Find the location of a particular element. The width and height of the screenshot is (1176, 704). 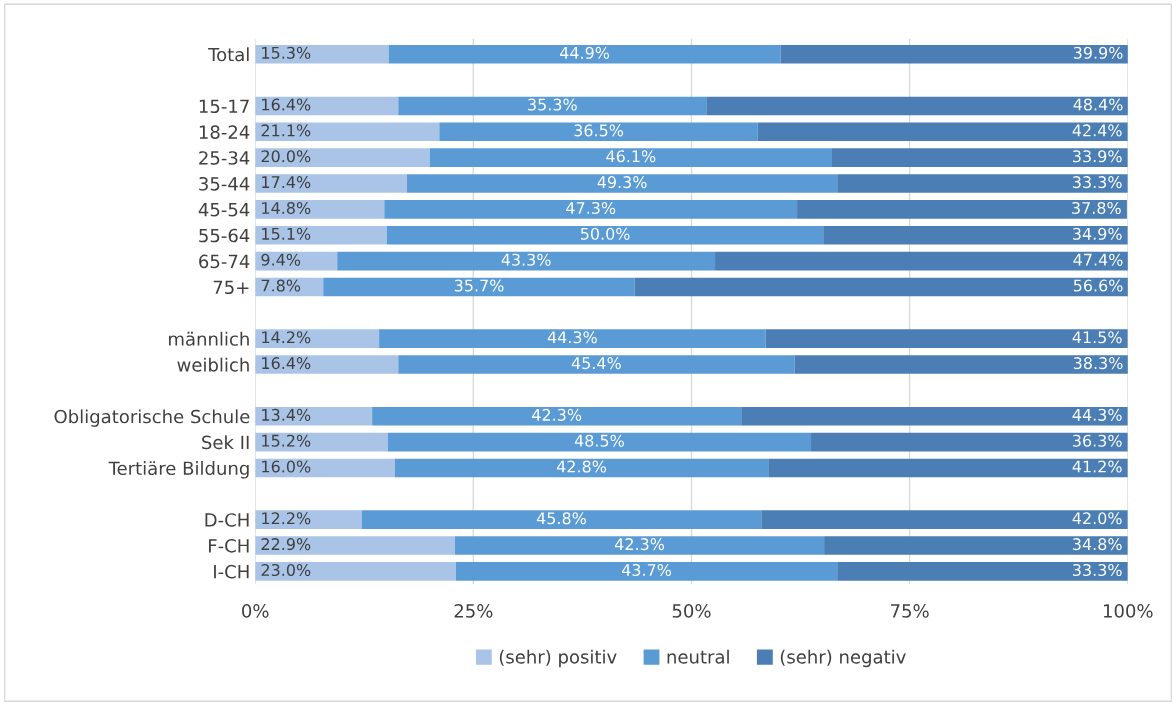

data-label: 9.4% is located at coordinates (281, 259).